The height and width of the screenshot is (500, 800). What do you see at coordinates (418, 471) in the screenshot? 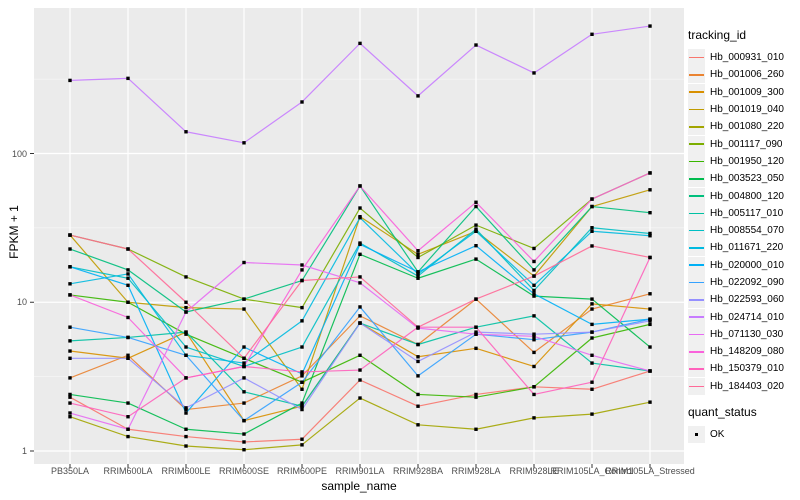
I see `x-tick-label: RRIM928BA` at bounding box center [418, 471].